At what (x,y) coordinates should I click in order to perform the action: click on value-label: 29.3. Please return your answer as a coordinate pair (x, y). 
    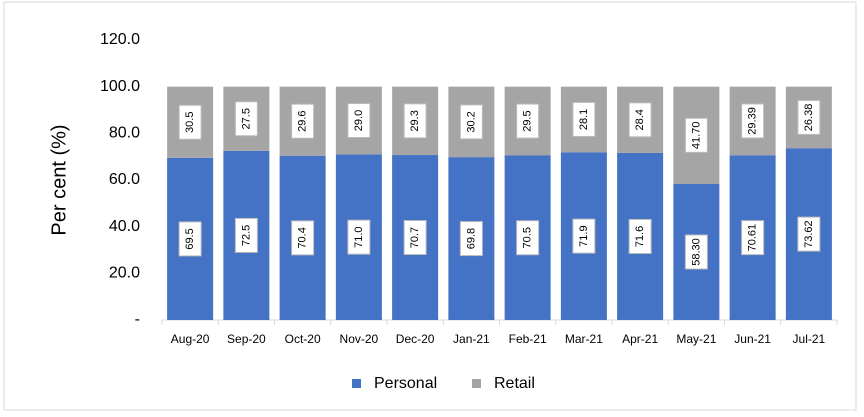
    Looking at the image, I should click on (415, 120).